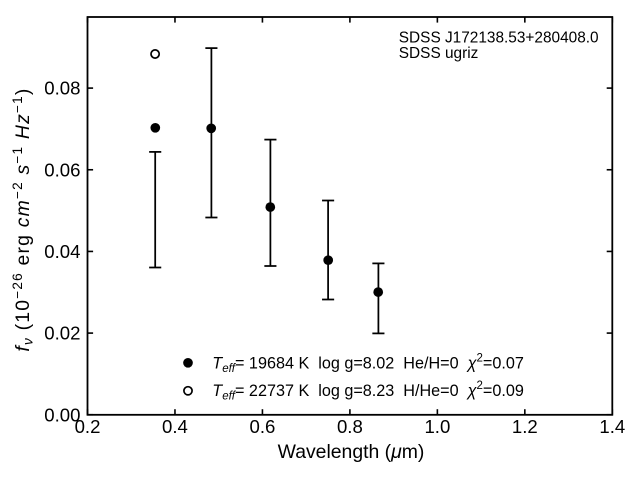  What do you see at coordinates (263, 426) in the screenshot?
I see `svg-text: 0.6` at bounding box center [263, 426].